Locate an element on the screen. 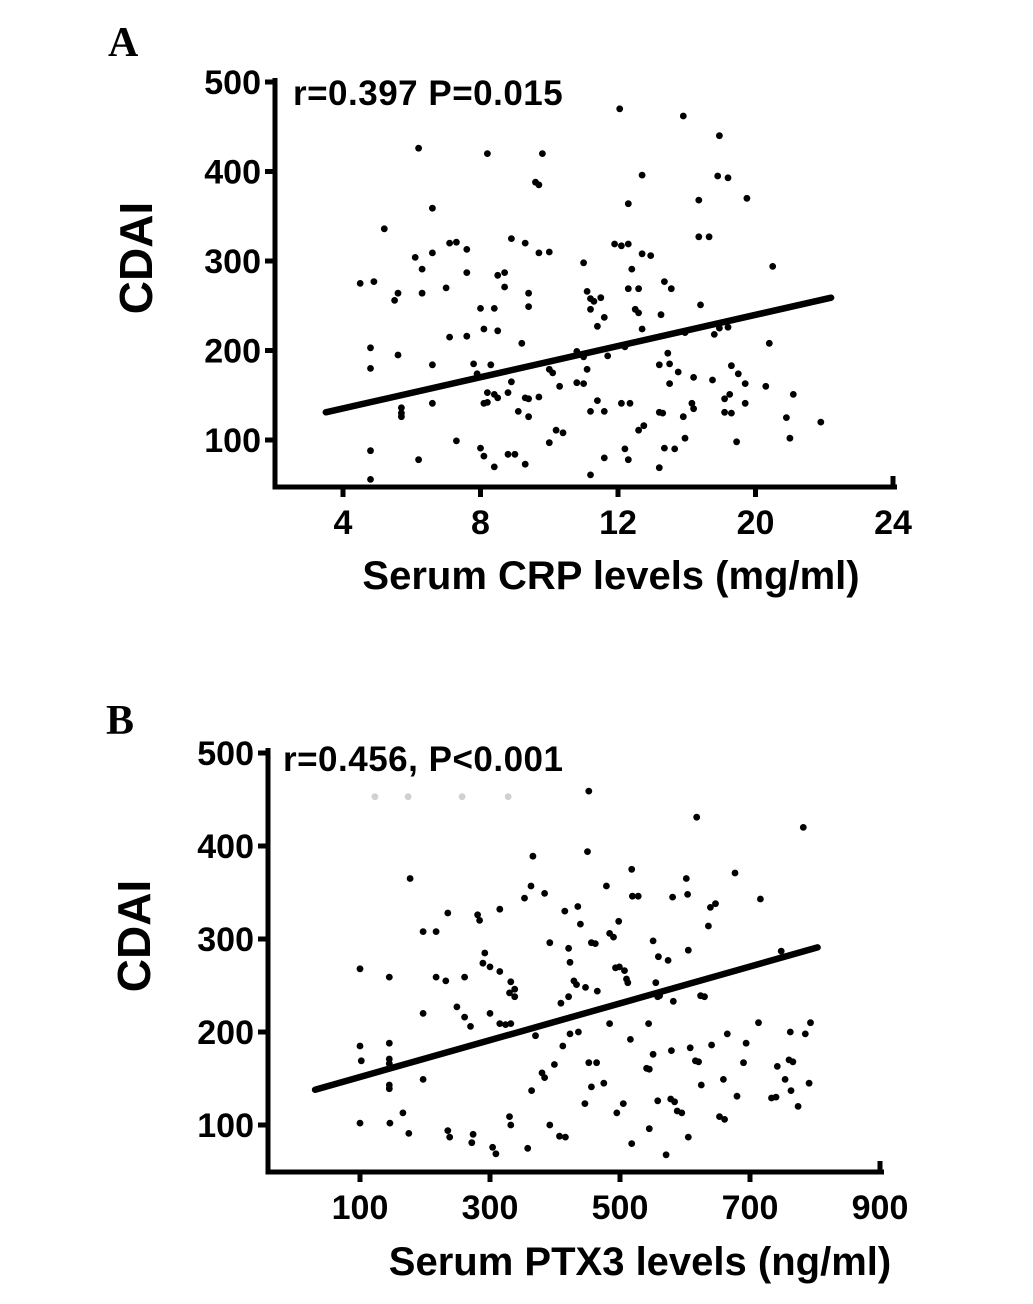  panel-a-annotation: r=0.397 P=0.015 is located at coordinates (428, 93).